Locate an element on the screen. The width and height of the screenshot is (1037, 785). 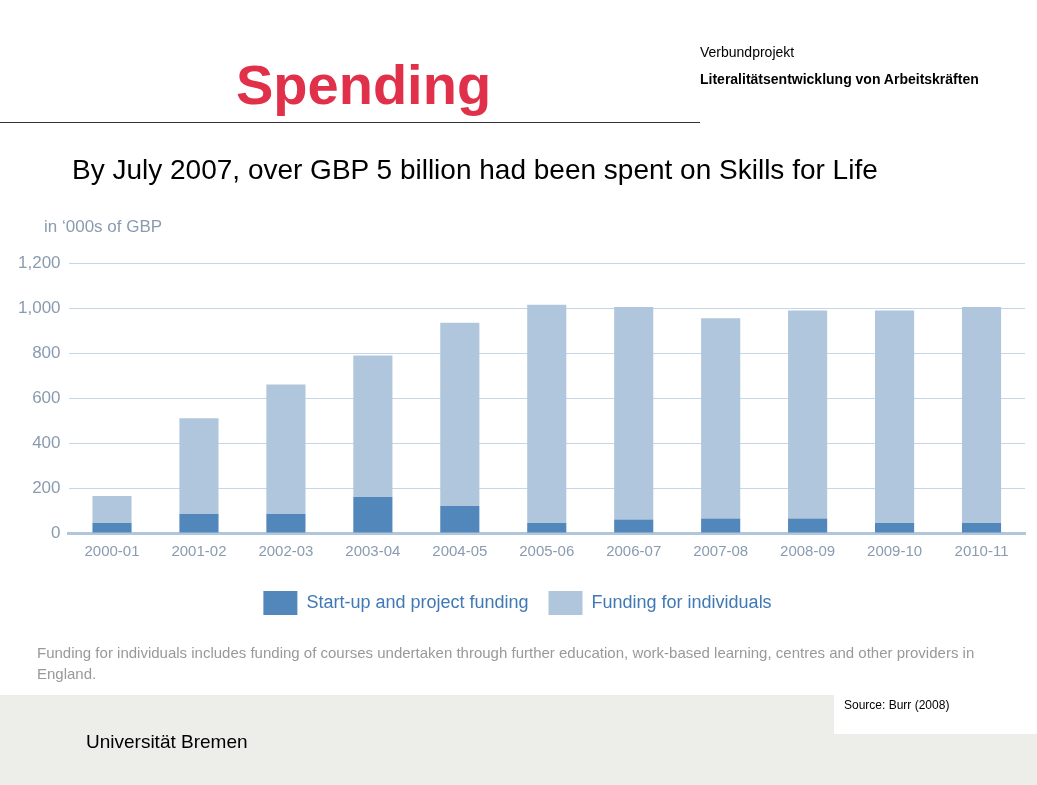
x-tick-label: 2004-05 is located at coordinates (460, 551).